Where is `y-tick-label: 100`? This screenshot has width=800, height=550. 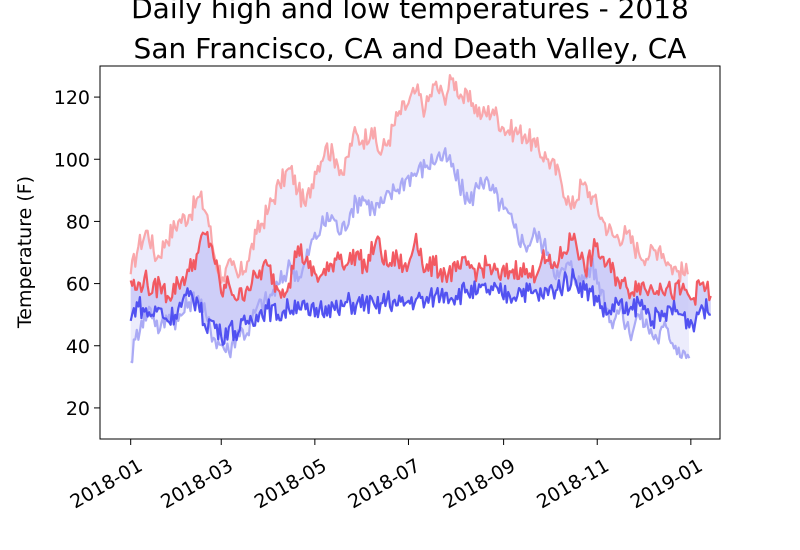 y-tick-label: 100 is located at coordinates (72, 160).